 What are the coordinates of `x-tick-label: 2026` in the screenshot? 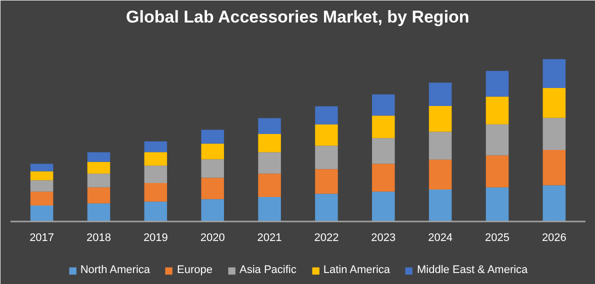 It's located at (554, 238).